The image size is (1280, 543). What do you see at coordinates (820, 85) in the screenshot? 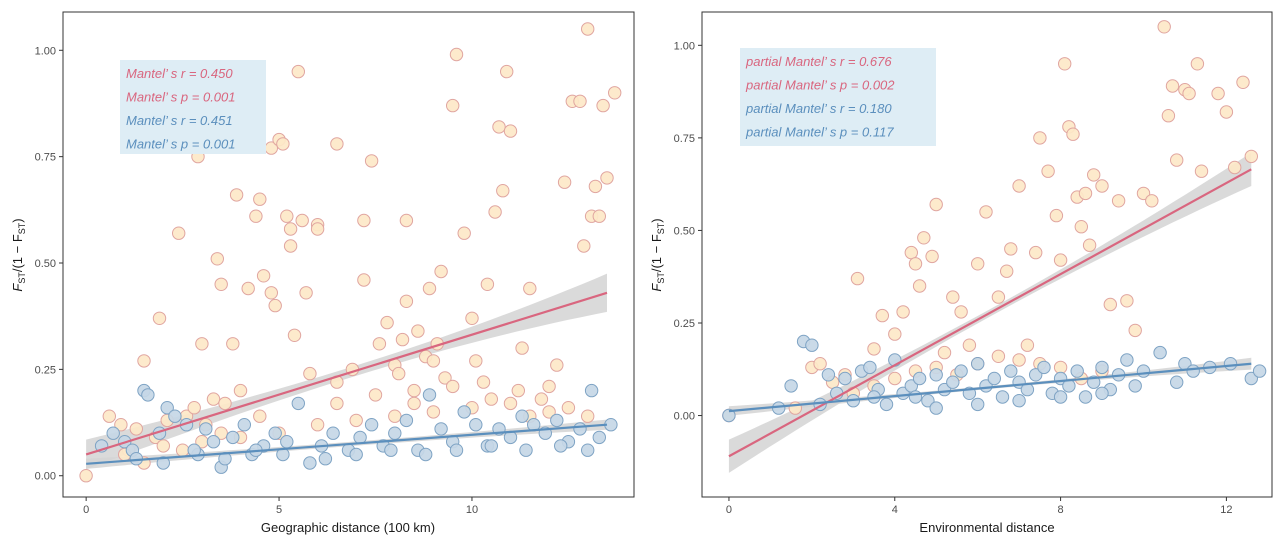
I see `stat-annotation-1: partial Mantel’ s p = 0.002` at bounding box center [820, 85].